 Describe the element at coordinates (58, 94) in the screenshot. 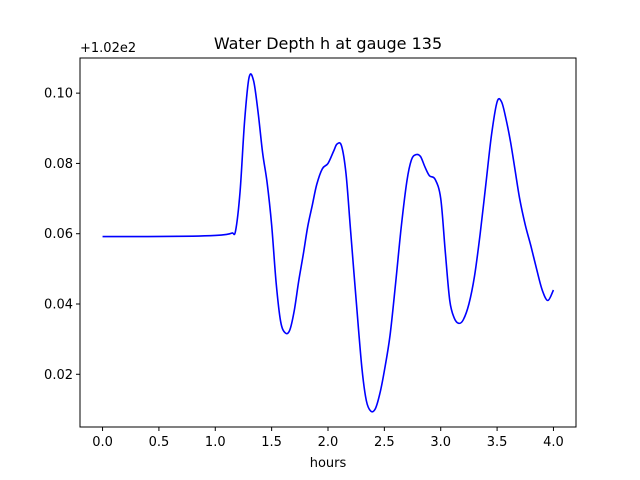

I see `y-tick-label: 0.10` at that location.